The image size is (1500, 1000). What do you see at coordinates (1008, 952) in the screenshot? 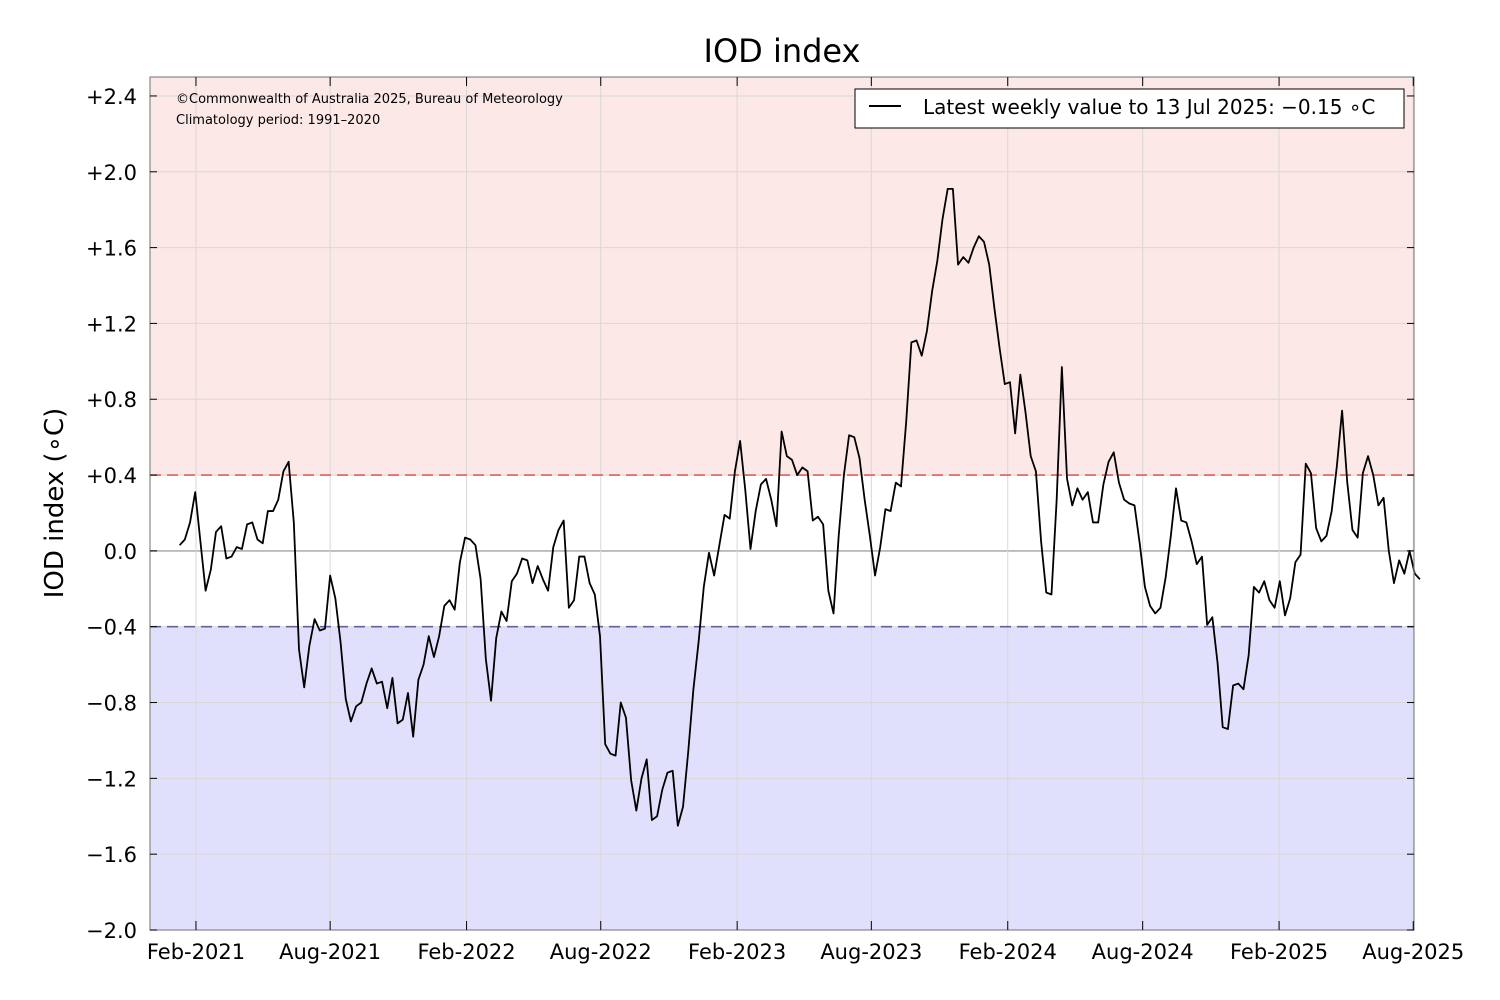
I see `x-tick-label: Feb-2024` at bounding box center [1008, 952].